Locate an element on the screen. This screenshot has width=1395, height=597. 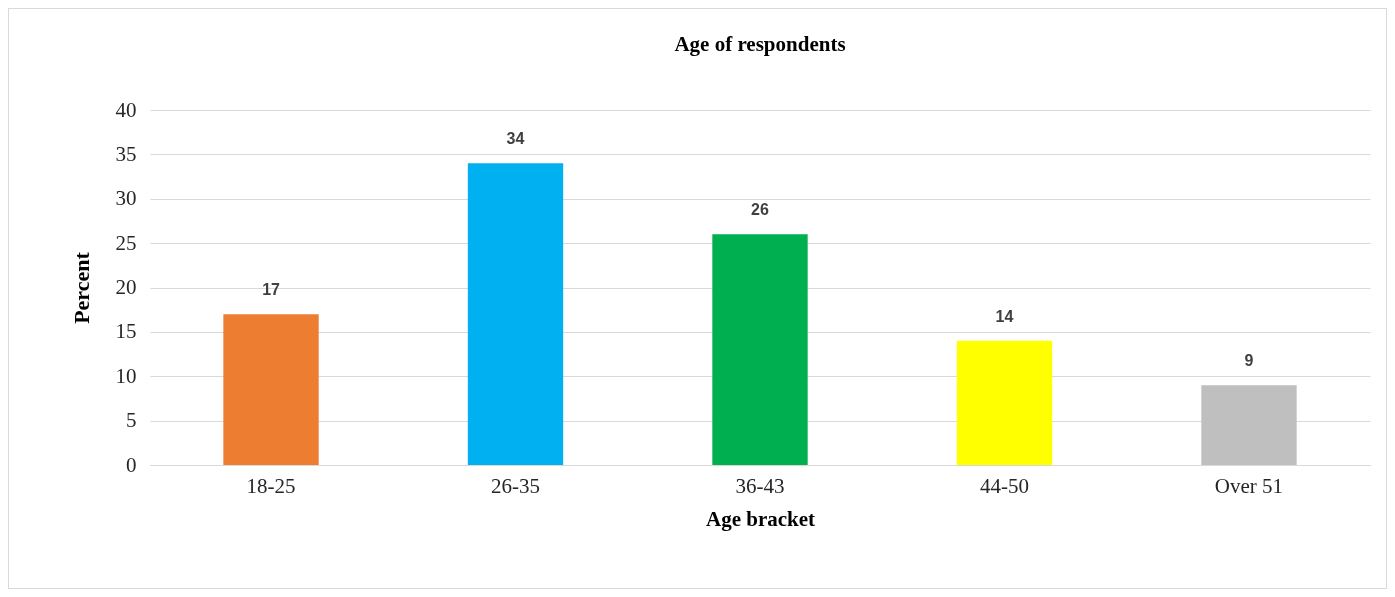
data-label: 26 is located at coordinates (760, 210).